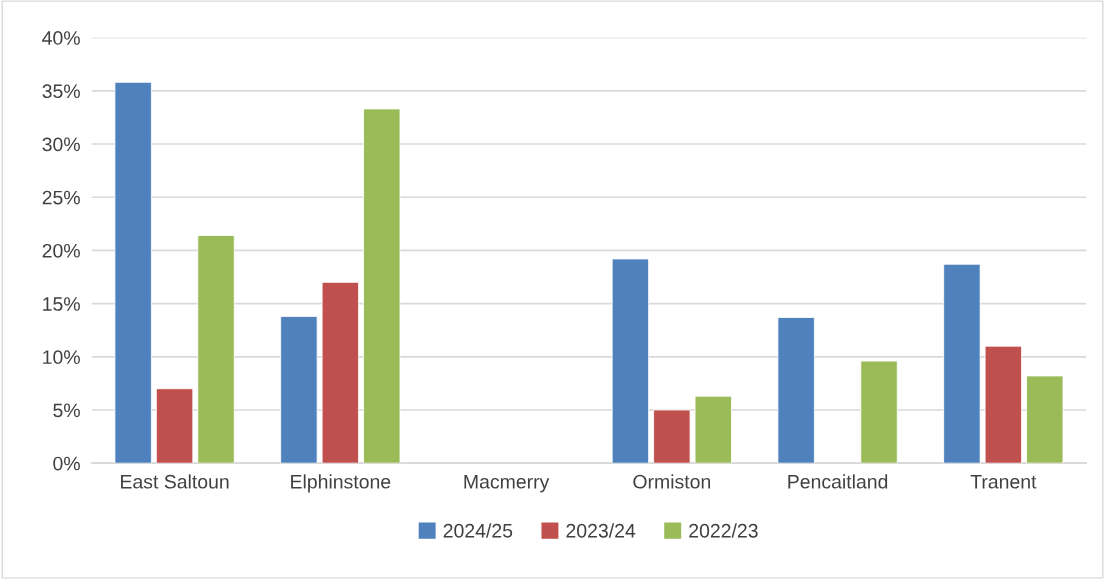  I want to click on y-tick-label: 0%, so click(66, 463).